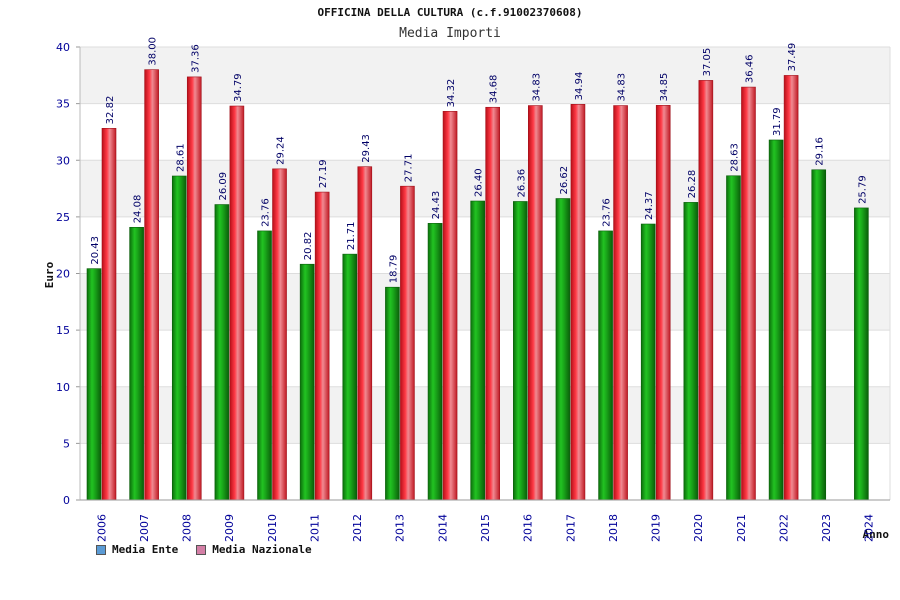 This screenshot has width=900, height=600. I want to click on data-label: 34.32, so click(451, 93).